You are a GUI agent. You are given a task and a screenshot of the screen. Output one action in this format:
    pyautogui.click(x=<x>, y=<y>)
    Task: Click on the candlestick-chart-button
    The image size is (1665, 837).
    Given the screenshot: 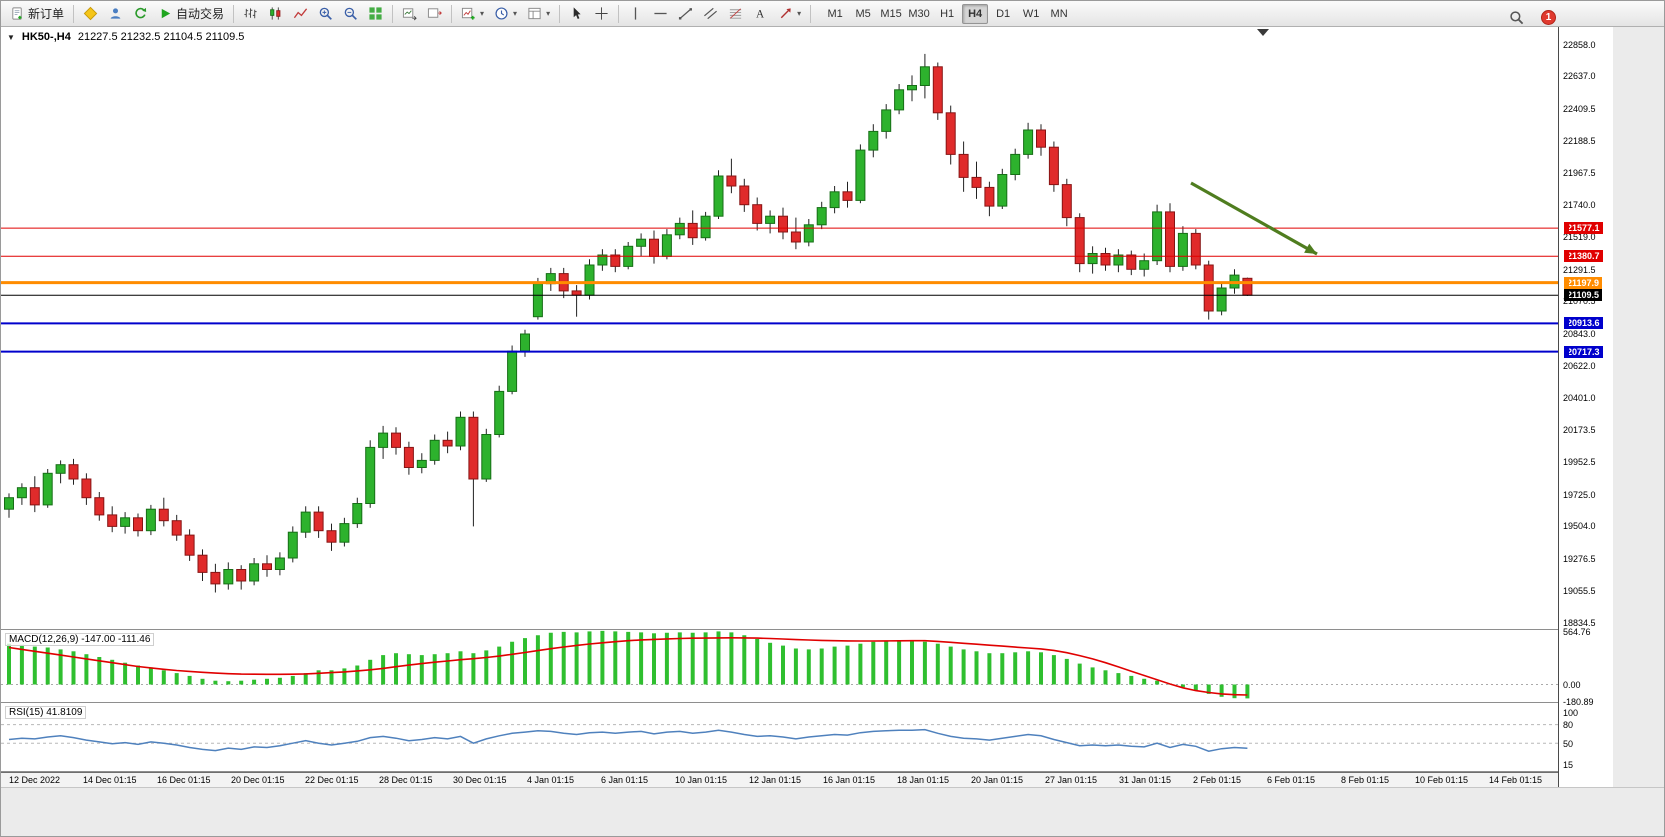 What is the action you would take?
    pyautogui.click(x=275, y=14)
    